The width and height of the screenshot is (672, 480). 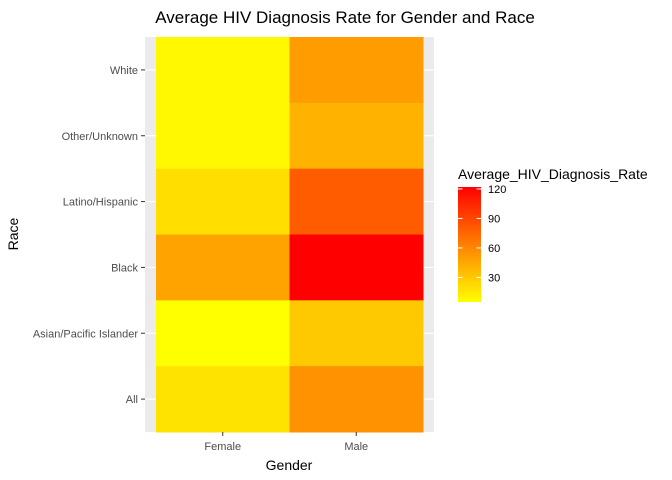 I want to click on color-legend: Average_HIV_Diagnosis_Rate 30 60 90 120, so click(x=553, y=234).